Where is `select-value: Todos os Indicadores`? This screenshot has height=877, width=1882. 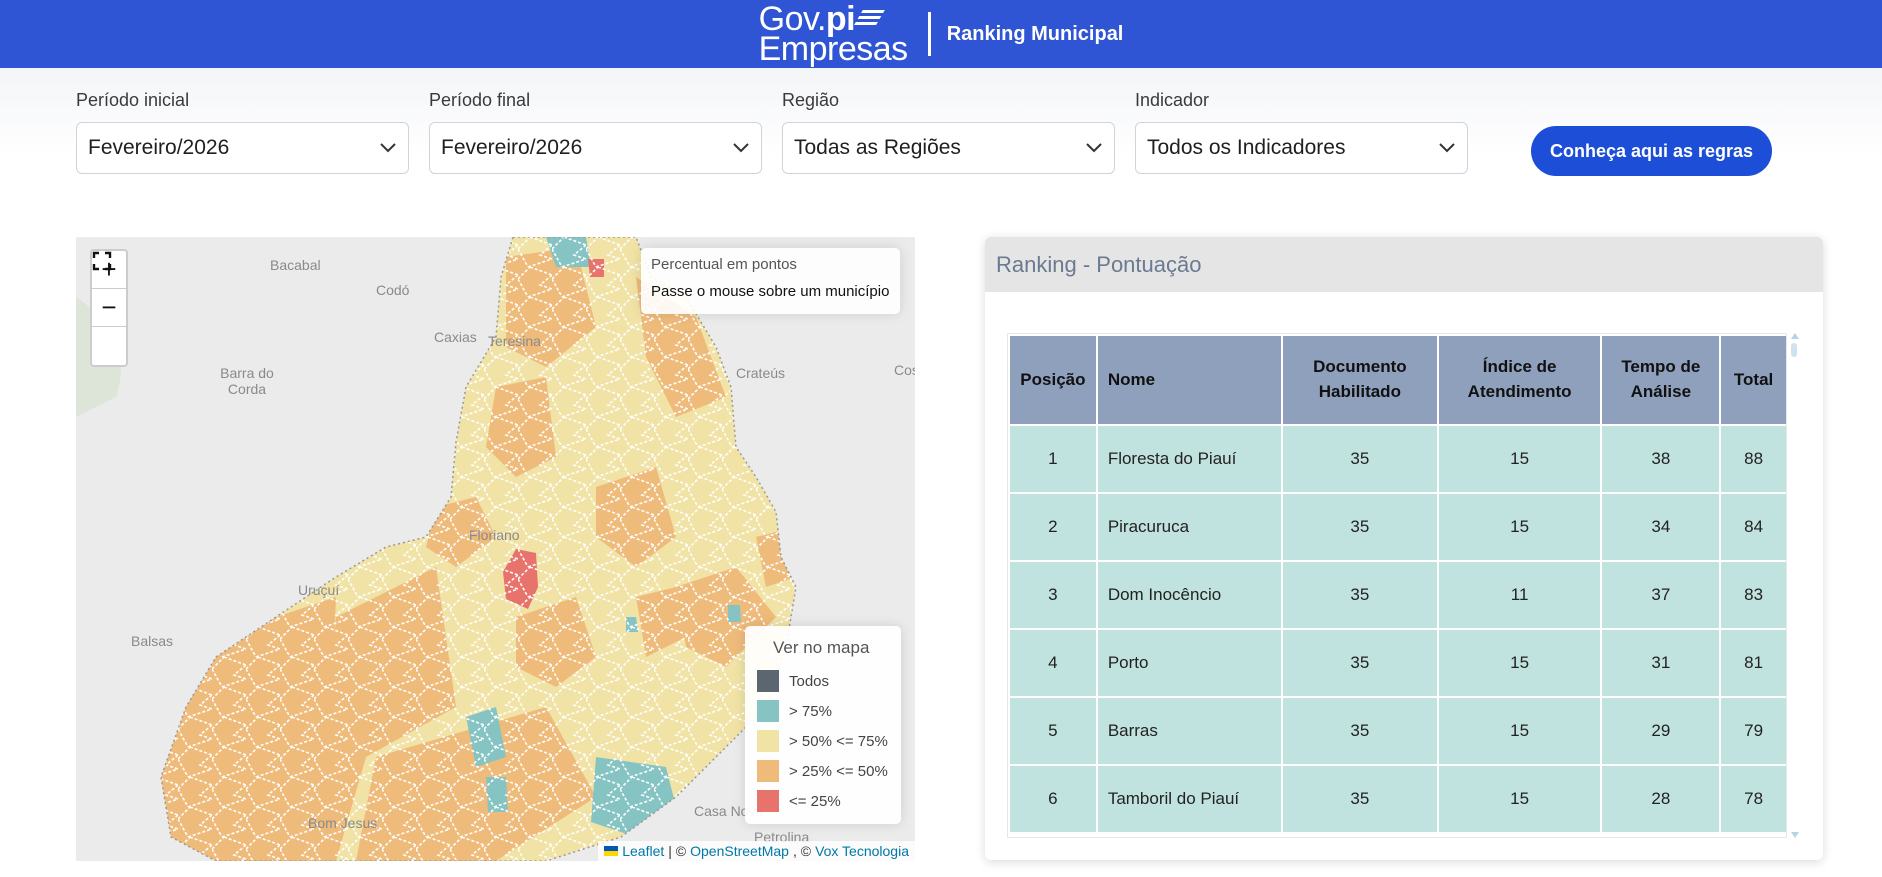 select-value: Todos os Indicadores is located at coordinates (1246, 147).